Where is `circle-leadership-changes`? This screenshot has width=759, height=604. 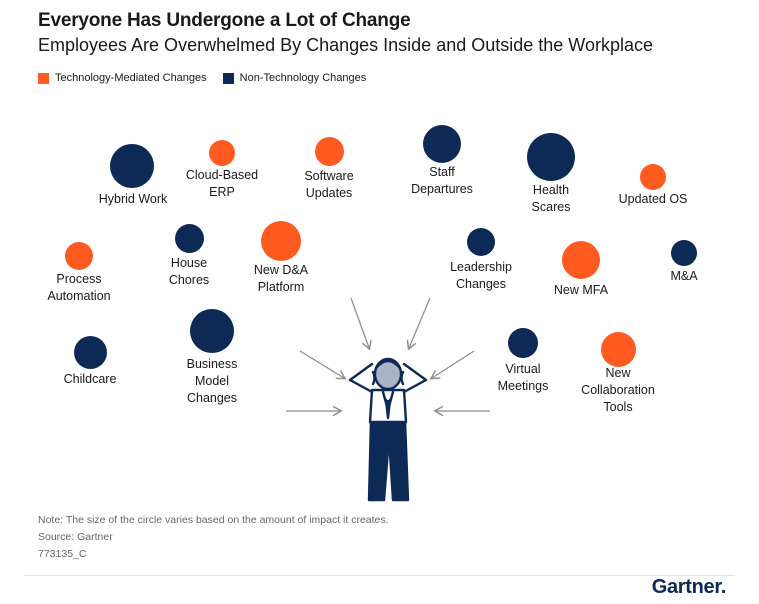 circle-leadership-changes is located at coordinates (481, 242).